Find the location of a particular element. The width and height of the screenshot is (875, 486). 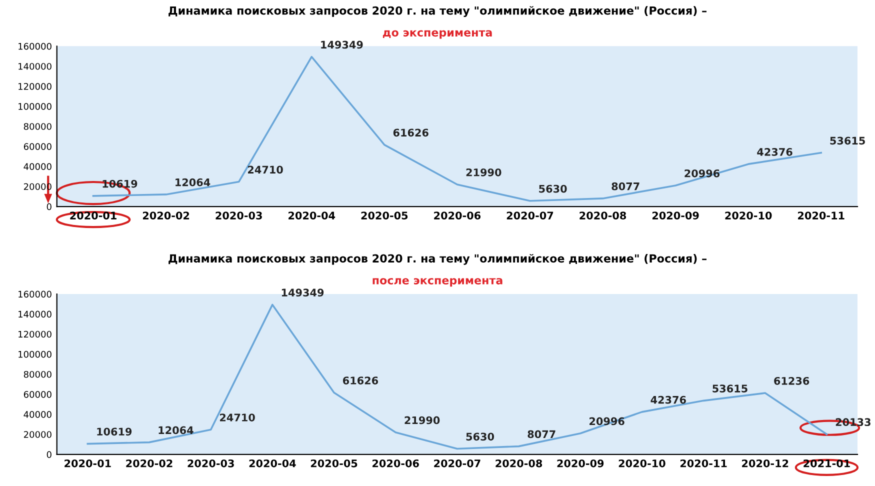

data-label: 10619 is located at coordinates (114, 432).